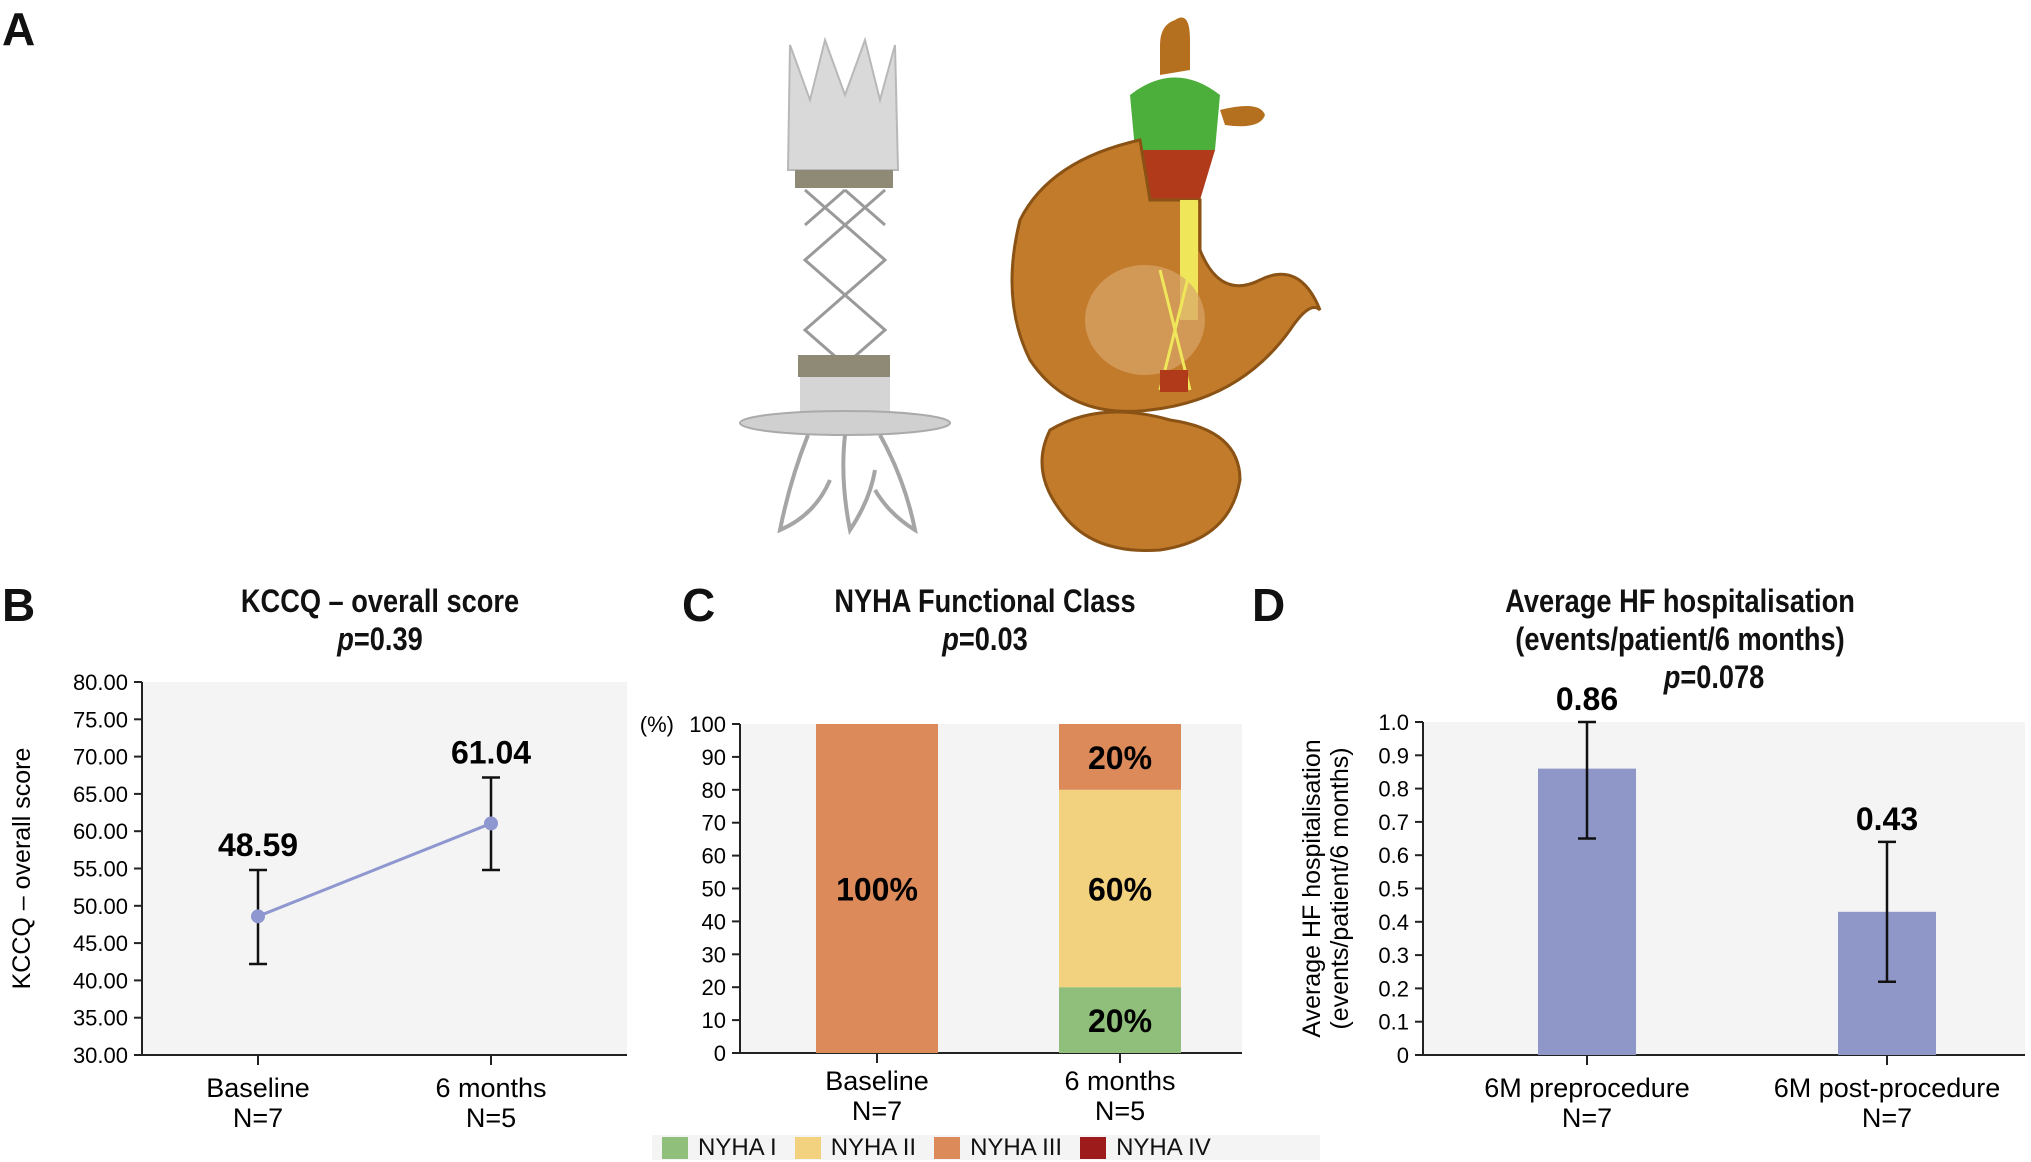 The image size is (2031, 1162). I want to click on kccq-y-tick-label: 80.00, so click(100, 682).